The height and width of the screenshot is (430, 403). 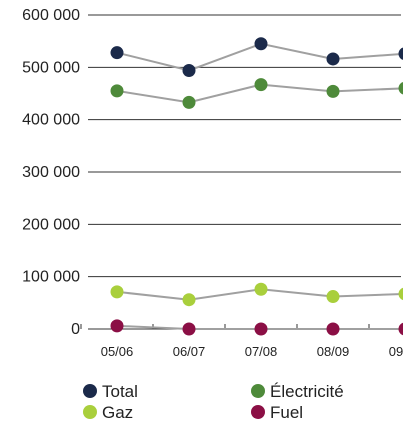 I want to click on x-tick-label: 06/07, so click(x=189, y=351).